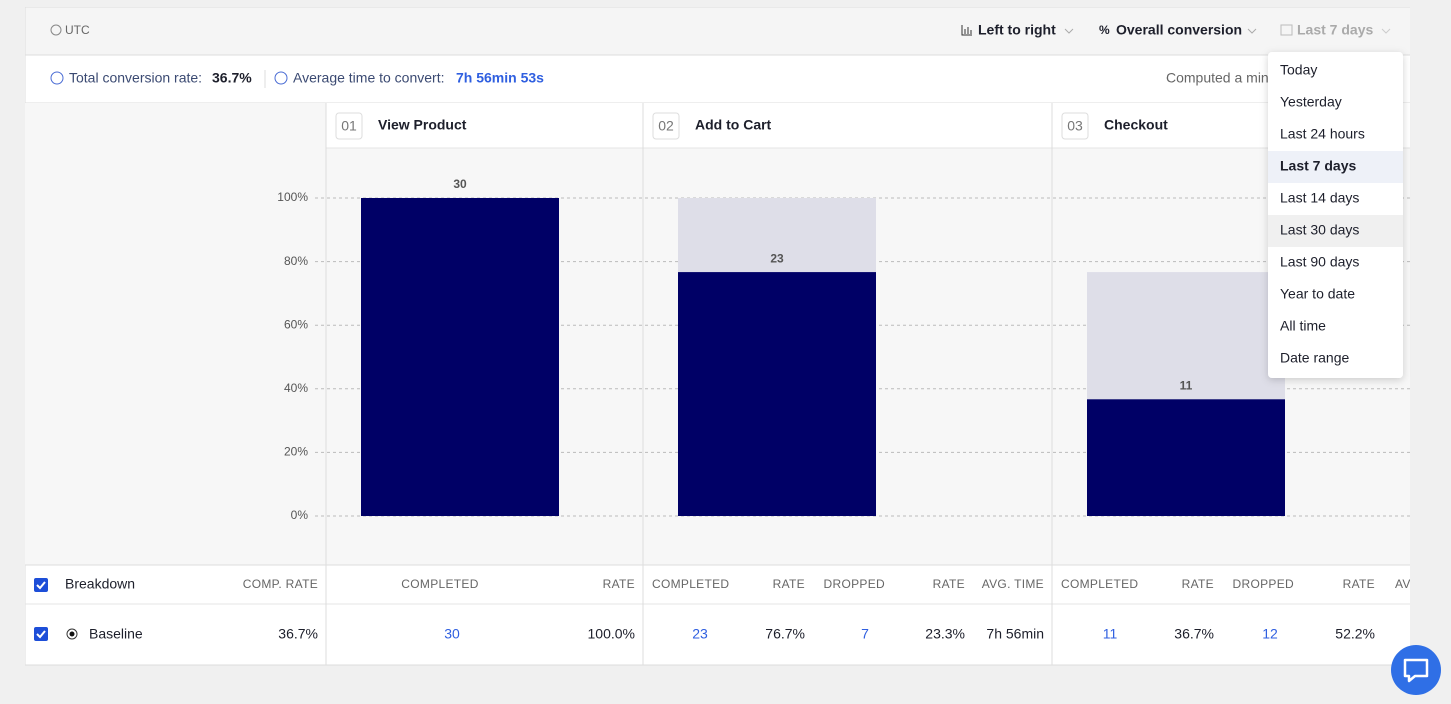 The width and height of the screenshot is (1451, 704). Describe the element at coordinates (1179, 30) in the screenshot. I see `conversion-select: Overall conversion` at that location.